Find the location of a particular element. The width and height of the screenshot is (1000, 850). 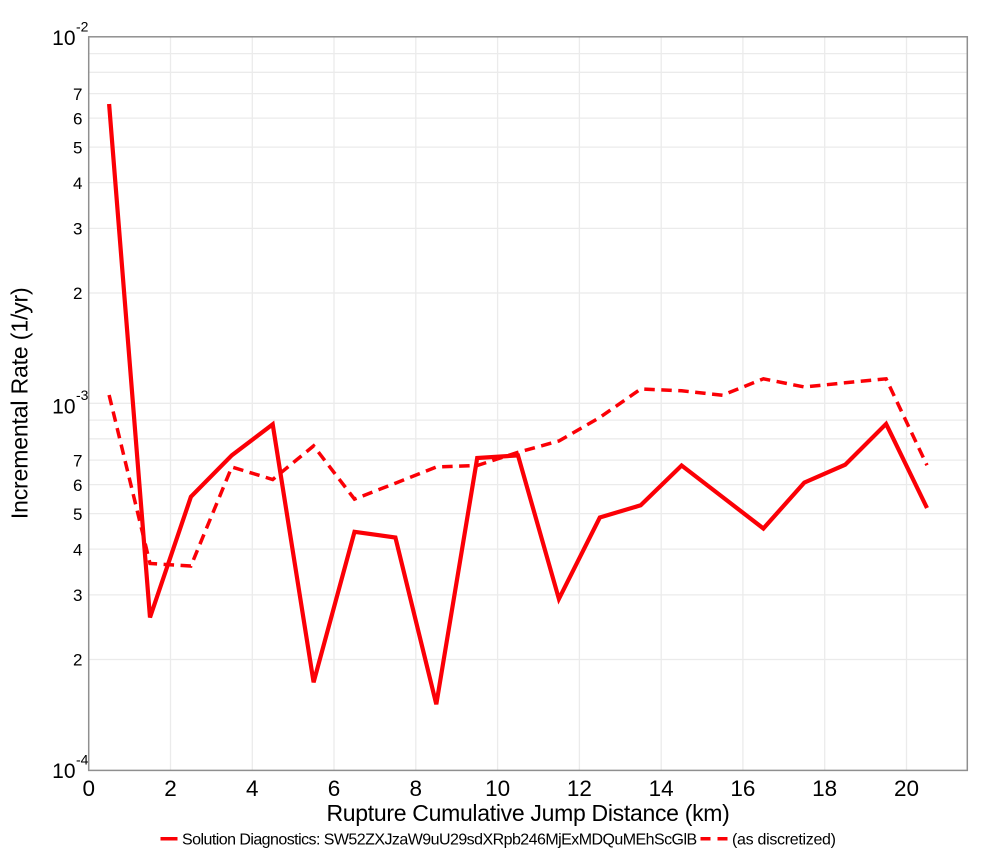

svg-text: -2 is located at coordinates (82, 27).